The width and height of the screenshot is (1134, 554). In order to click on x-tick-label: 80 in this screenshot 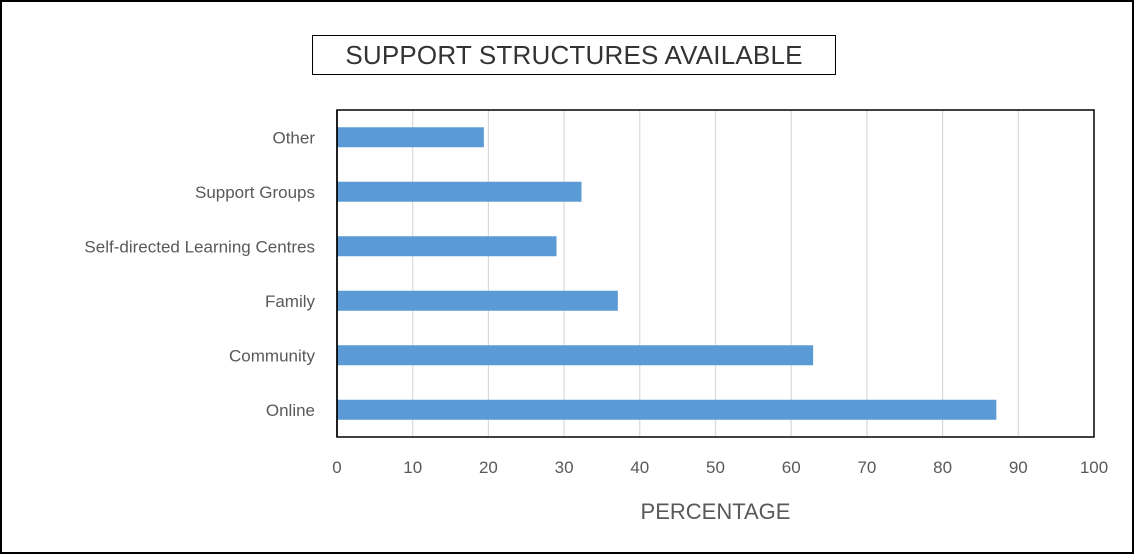, I will do `click(942, 467)`.